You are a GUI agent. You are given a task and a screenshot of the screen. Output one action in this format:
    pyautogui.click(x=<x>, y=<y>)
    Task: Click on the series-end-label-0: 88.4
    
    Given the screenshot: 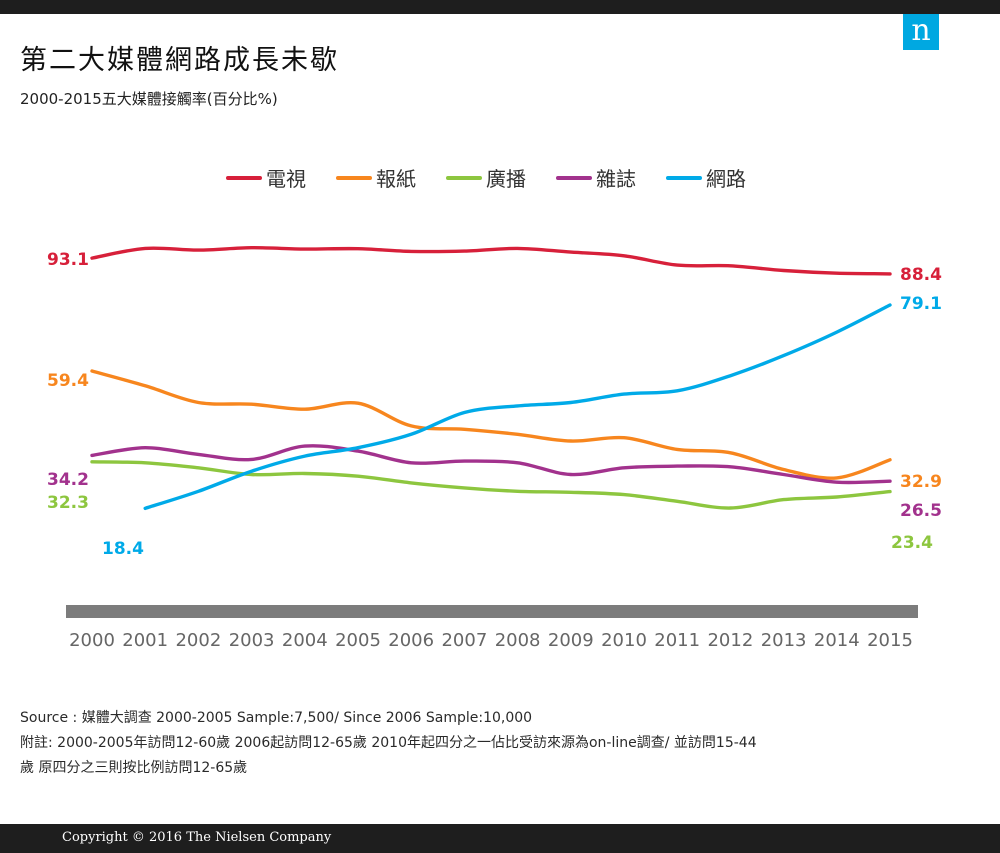 What is the action you would take?
    pyautogui.click(x=921, y=275)
    